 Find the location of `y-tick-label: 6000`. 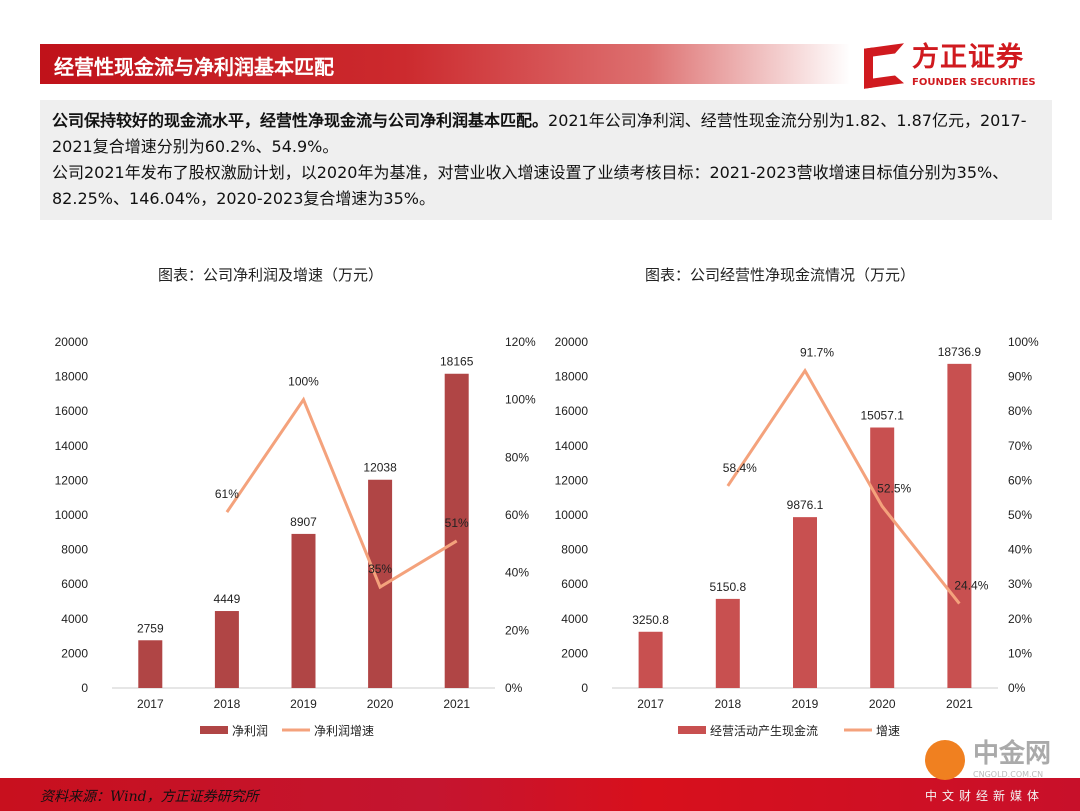

y-tick-label: 6000 is located at coordinates (74, 584).